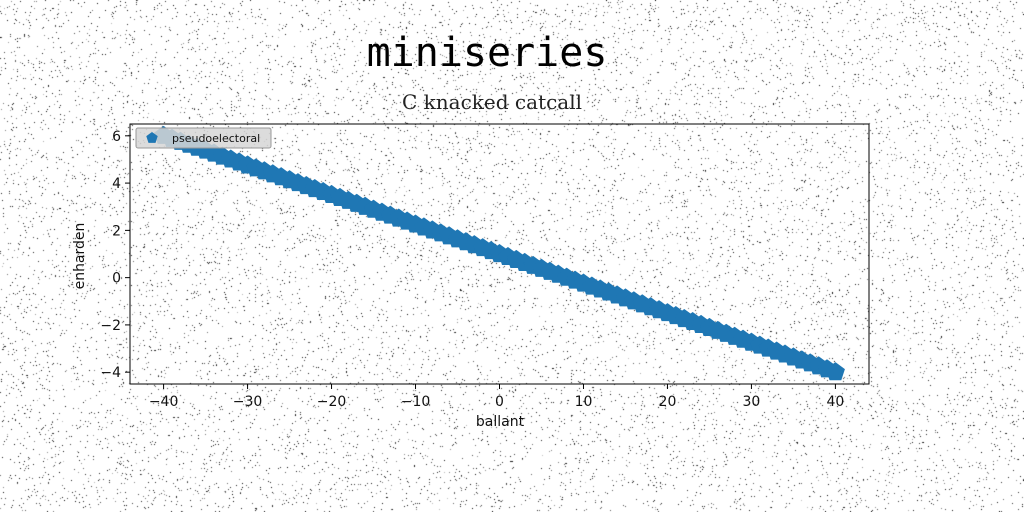 The image size is (1024, 512). What do you see at coordinates (492, 102) in the screenshot?
I see `chart-subtitle: C knacked catcall` at bounding box center [492, 102].